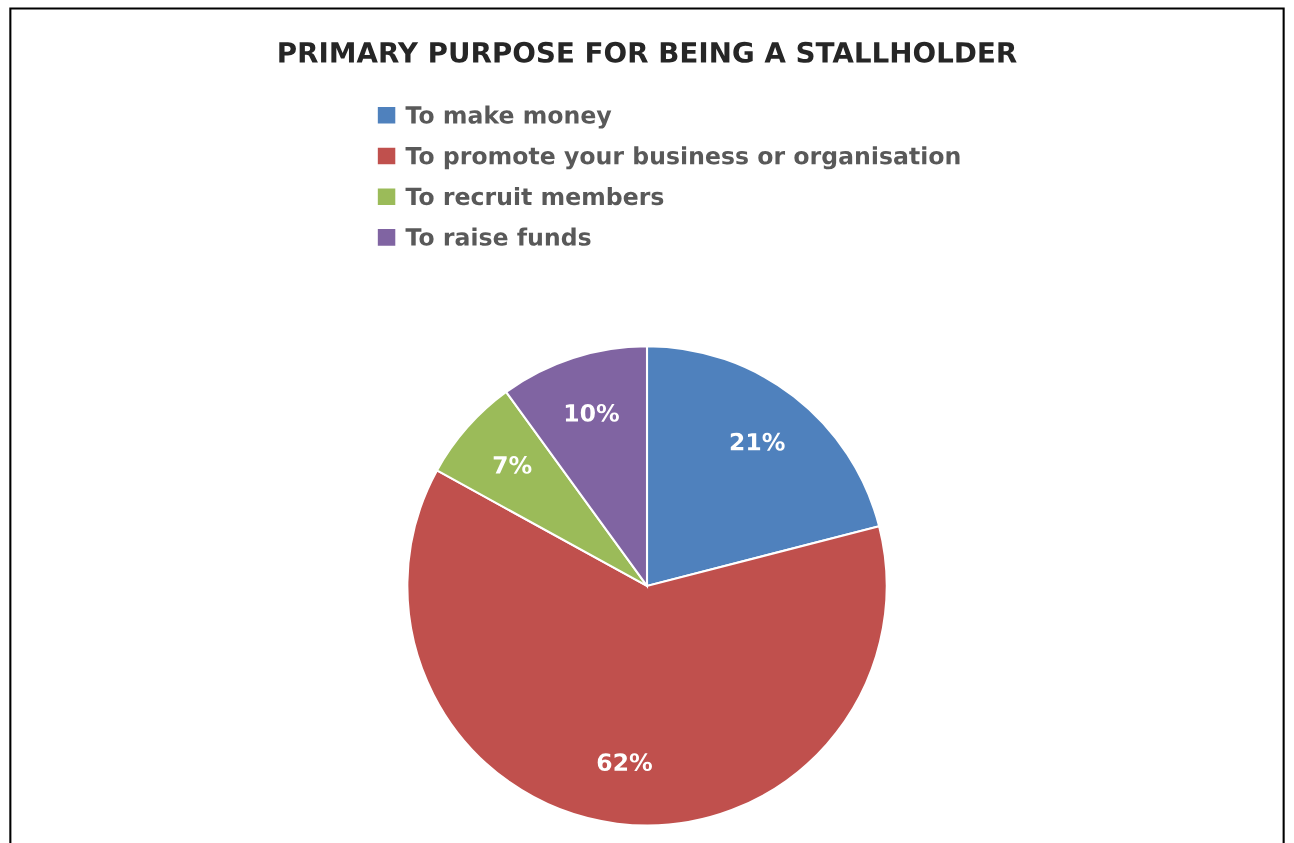 The height and width of the screenshot is (843, 1294). I want to click on data-label: 7%, so click(512, 465).